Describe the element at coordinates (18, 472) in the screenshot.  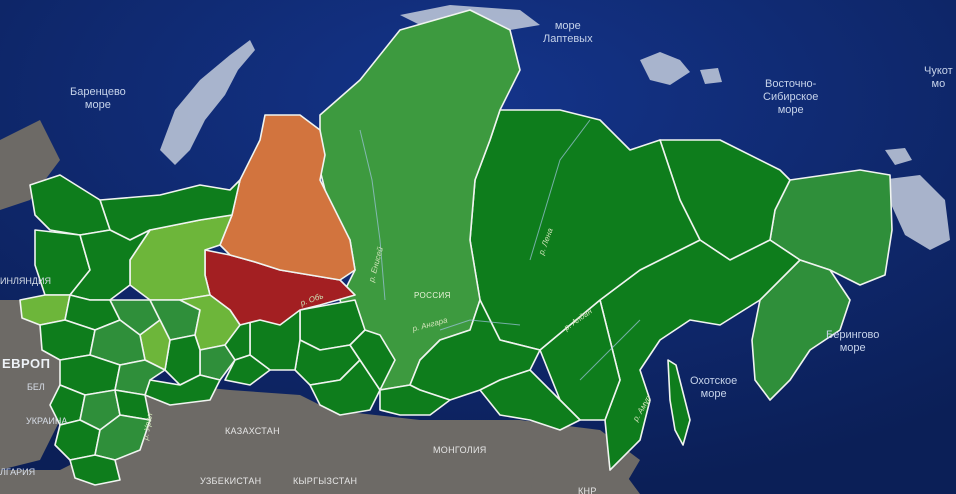
I see `bulgaria-label: ЛГАРИЯ` at that location.